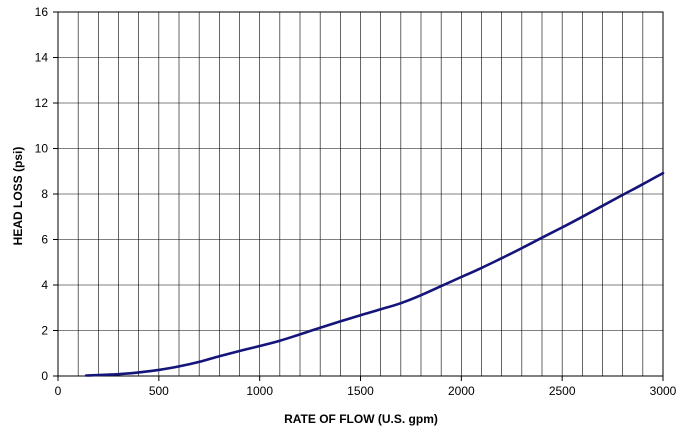 The image size is (692, 437). What do you see at coordinates (361, 419) in the screenshot?
I see `x-axis-title: RATE OF FLOW (U.S. gpm)` at bounding box center [361, 419].